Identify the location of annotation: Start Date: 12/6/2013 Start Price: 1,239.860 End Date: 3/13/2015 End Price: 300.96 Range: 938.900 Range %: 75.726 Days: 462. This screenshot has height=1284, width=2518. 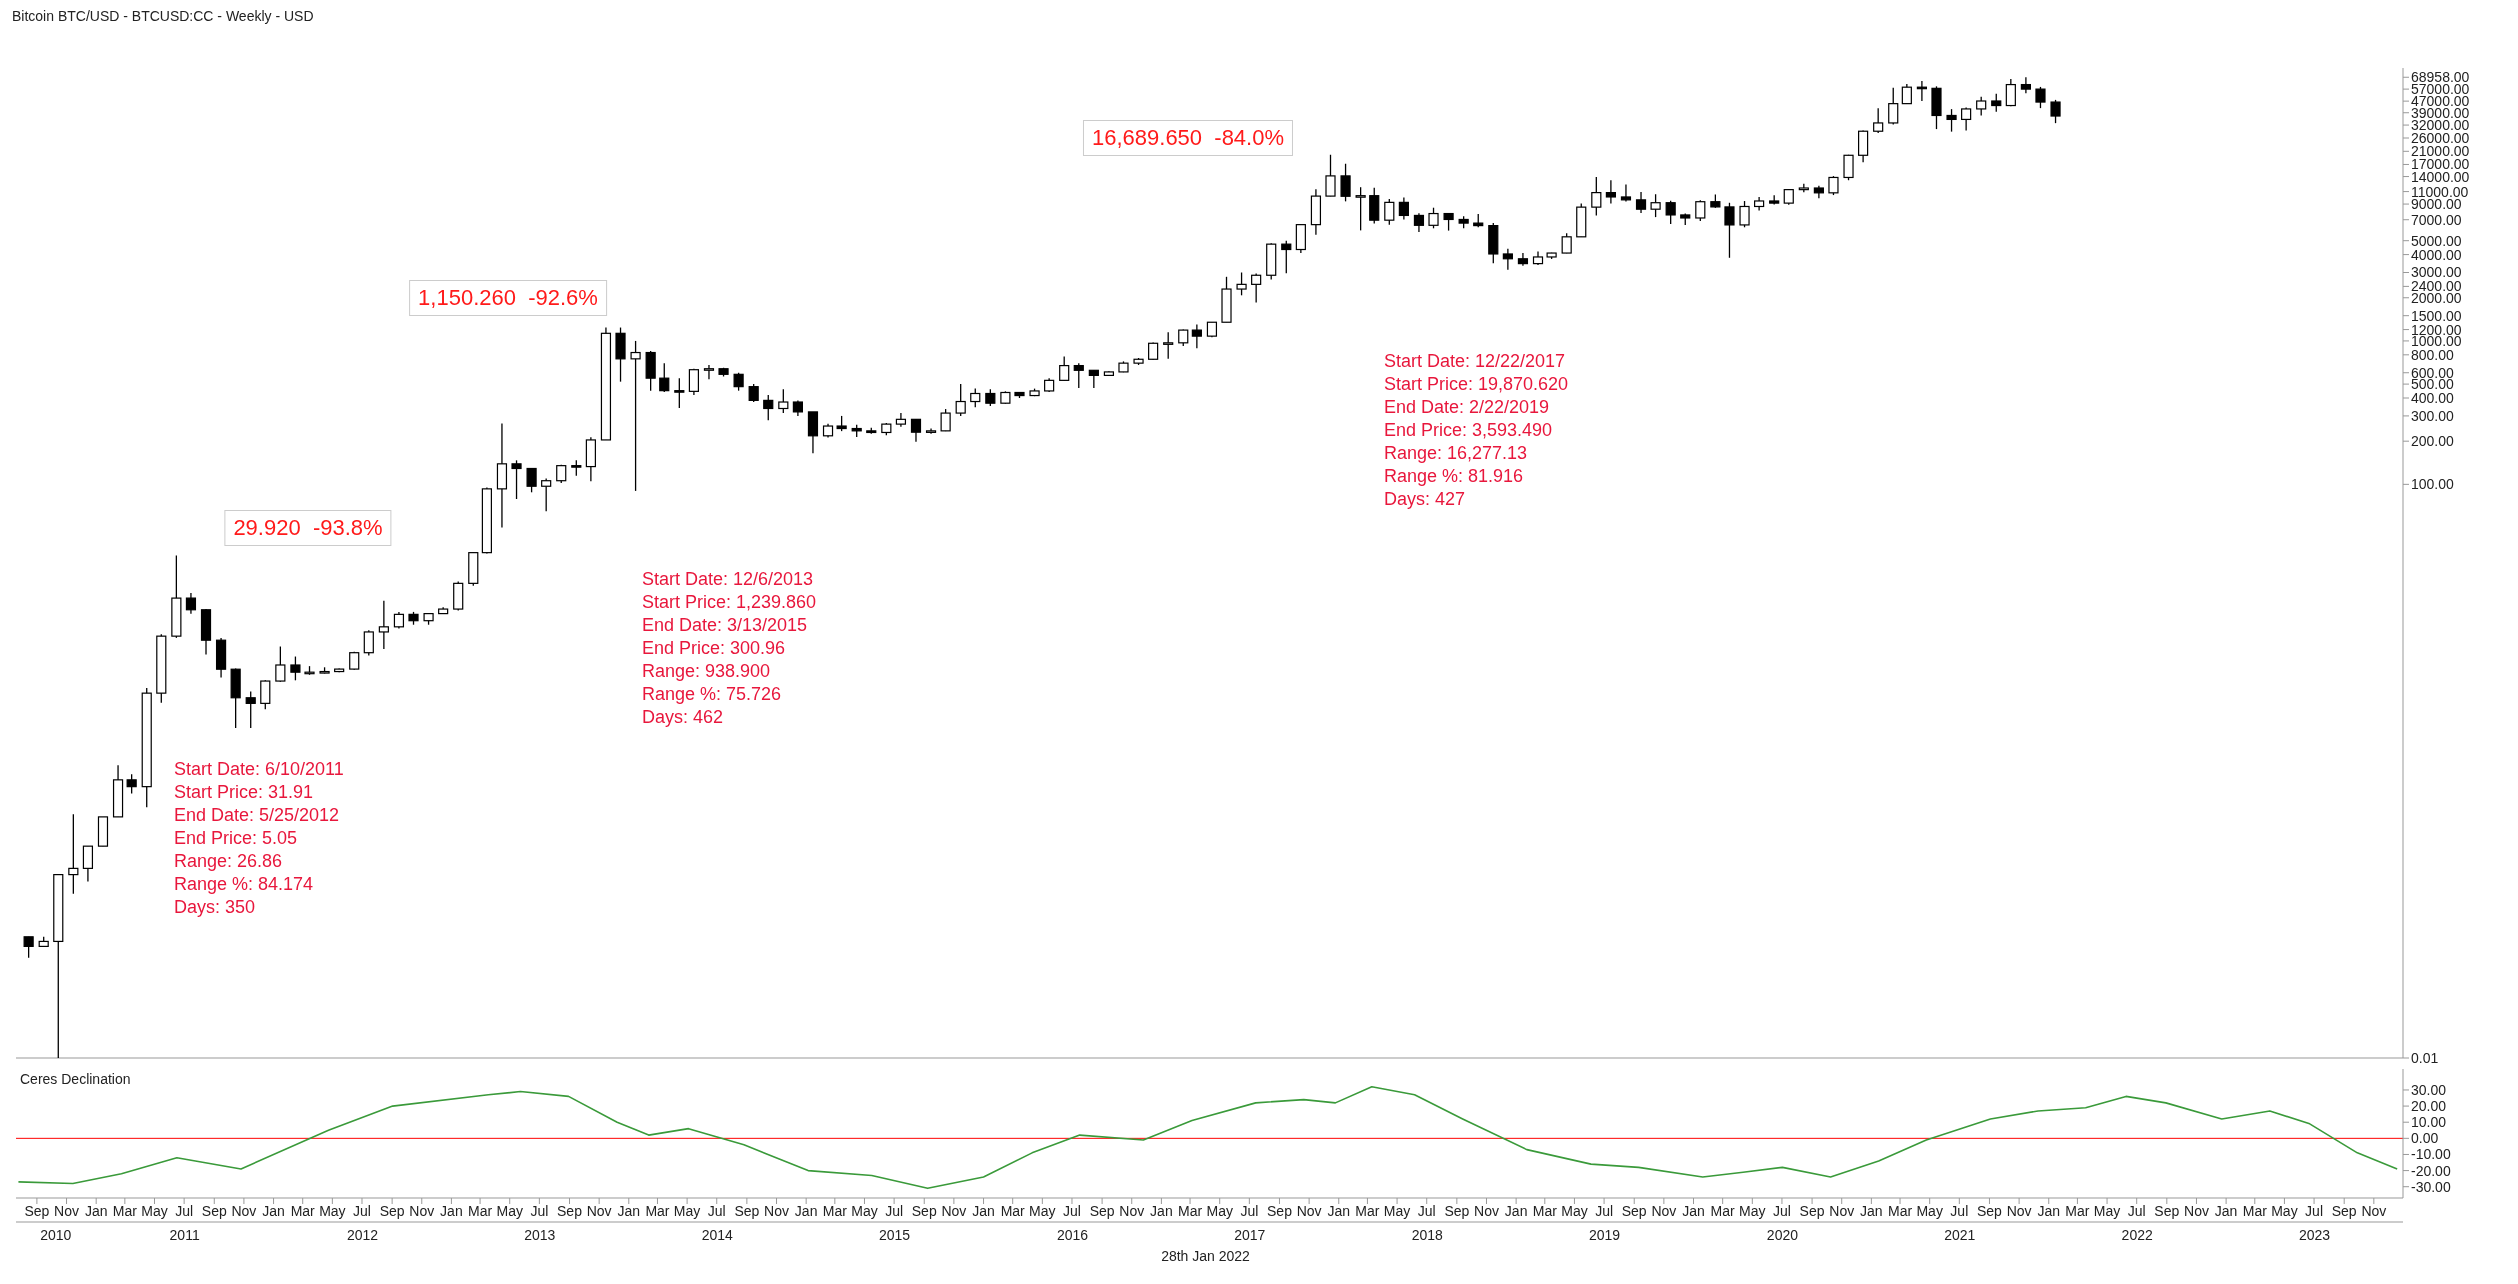
(729, 648).